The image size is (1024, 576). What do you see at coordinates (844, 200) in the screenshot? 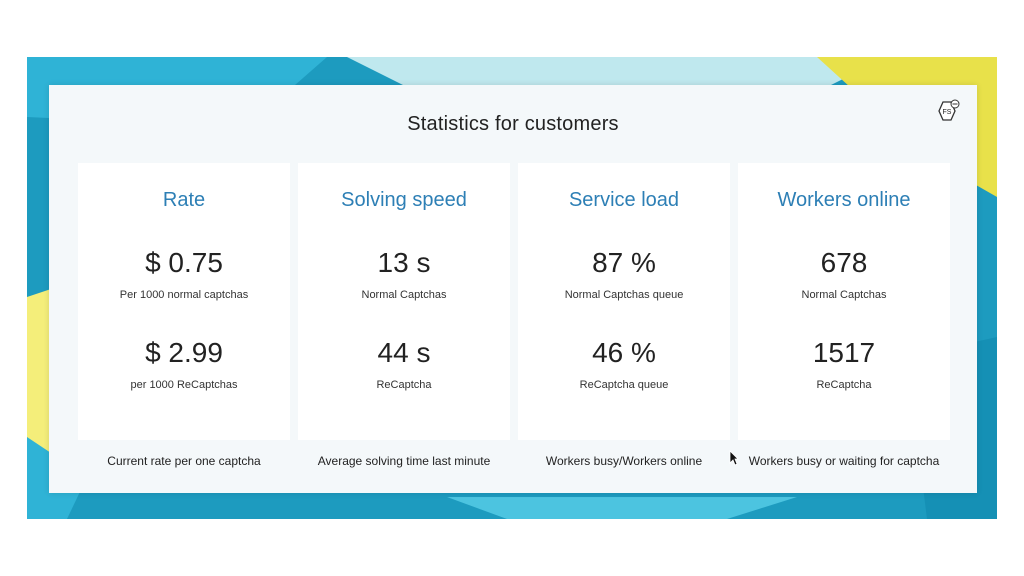
I see `card-title: Workers online` at bounding box center [844, 200].